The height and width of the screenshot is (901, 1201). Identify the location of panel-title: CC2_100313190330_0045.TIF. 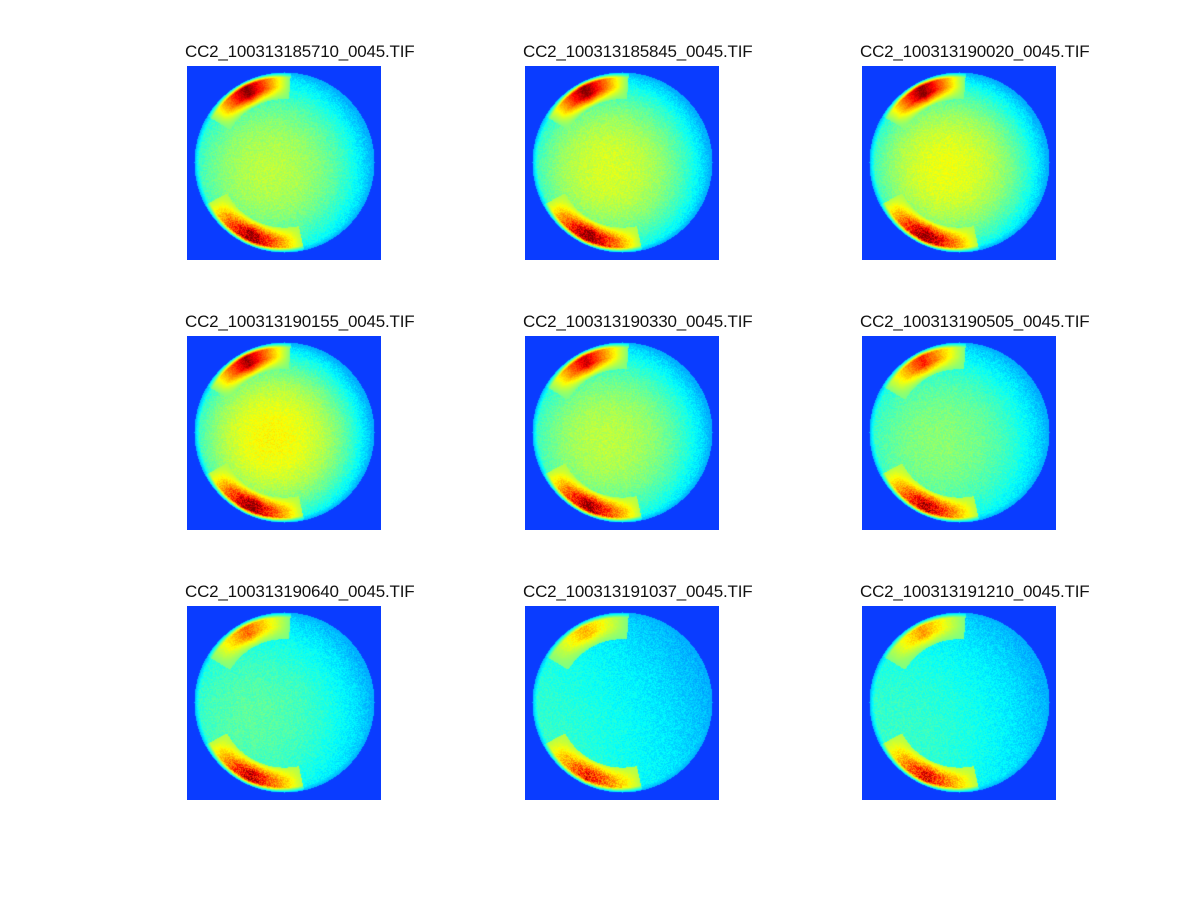
(638, 321).